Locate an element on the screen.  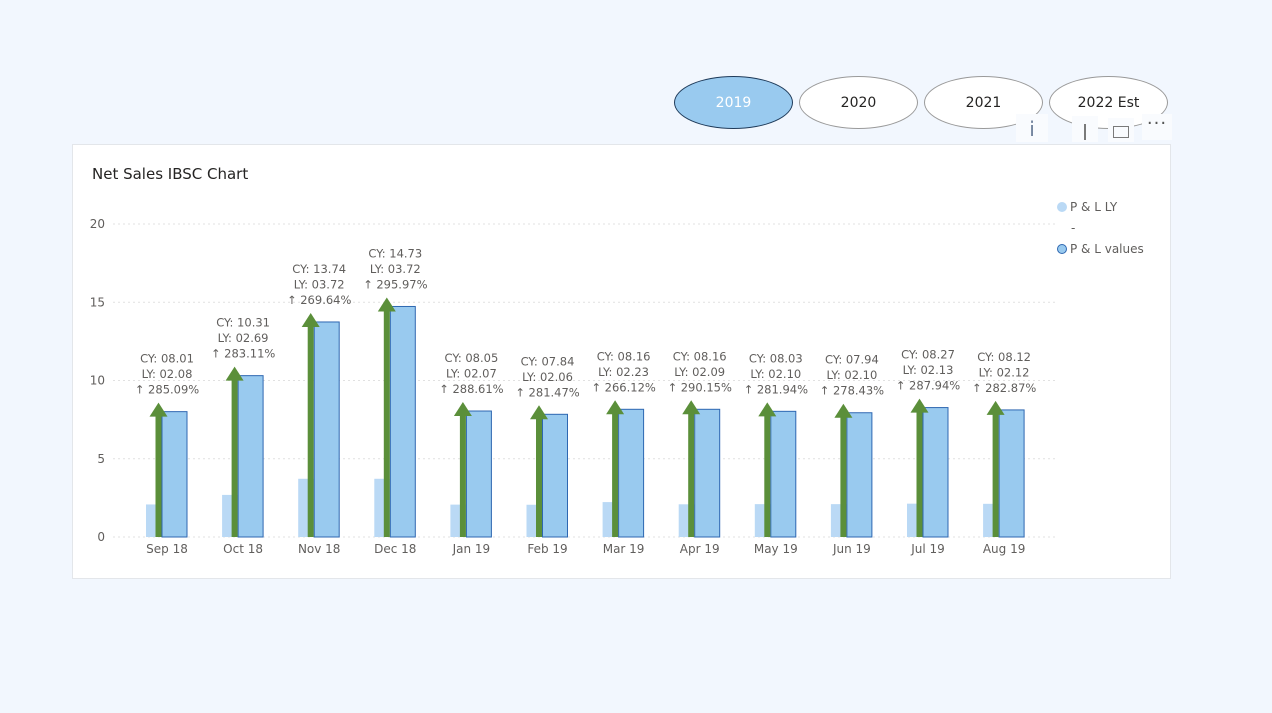
data-label: LY: 02.08 is located at coordinates (167, 374).